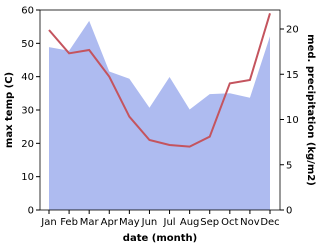 This screenshot has width=320, height=251. What do you see at coordinates (27, 144) in the screenshot?
I see `y-tick-label: 20` at bounding box center [27, 144].